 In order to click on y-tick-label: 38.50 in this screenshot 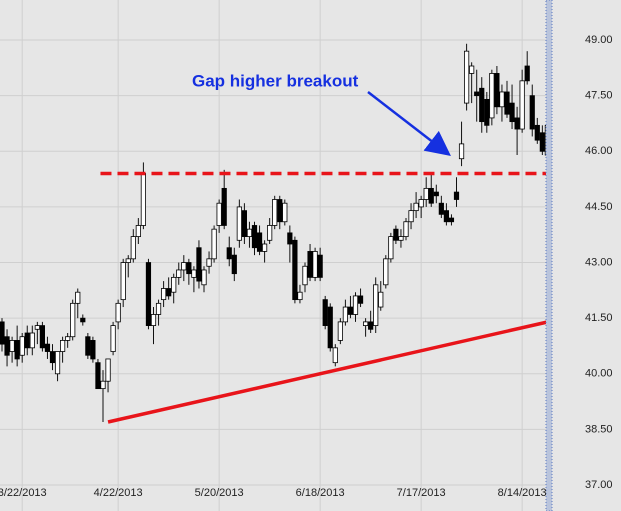, I will do `click(599, 429)`.